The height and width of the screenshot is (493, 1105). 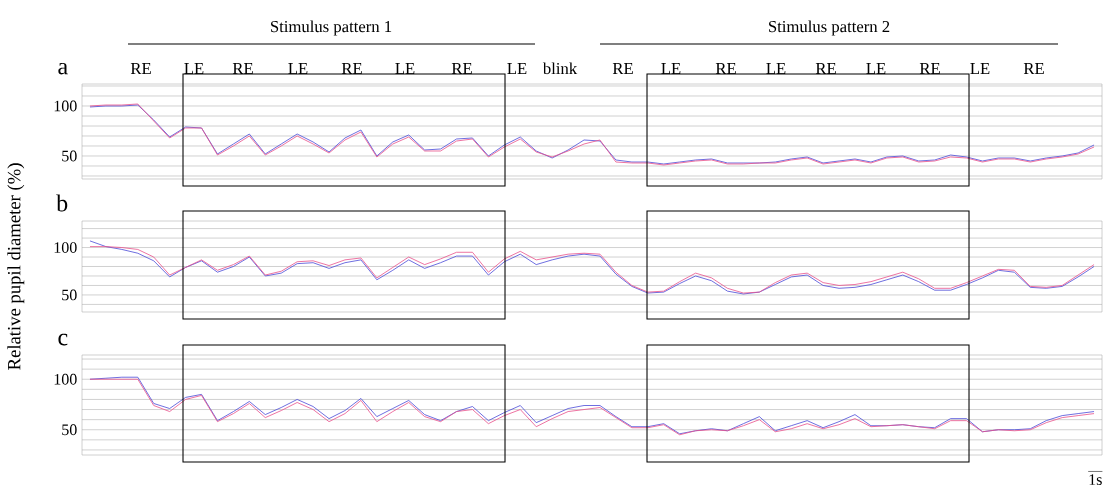 What do you see at coordinates (62, 203) in the screenshot?
I see `chart-title: b` at bounding box center [62, 203].